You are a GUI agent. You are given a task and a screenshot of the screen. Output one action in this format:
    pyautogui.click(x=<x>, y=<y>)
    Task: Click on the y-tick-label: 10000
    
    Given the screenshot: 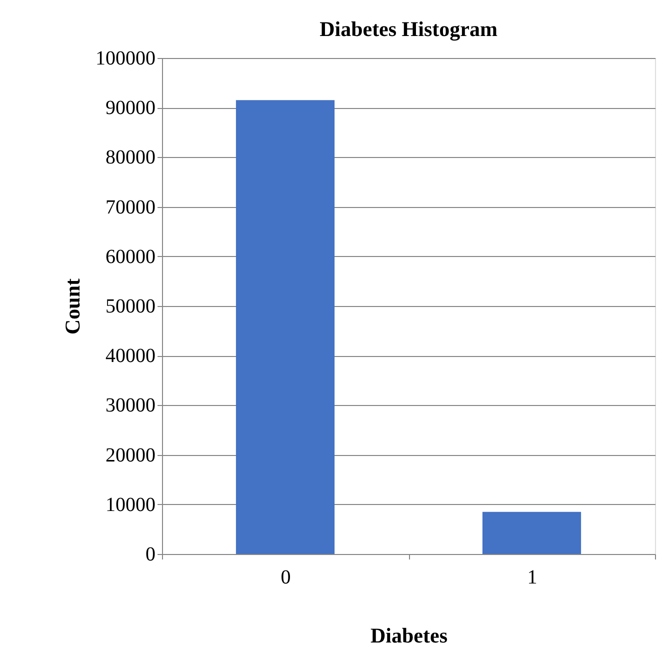 What is the action you would take?
    pyautogui.click(x=131, y=505)
    